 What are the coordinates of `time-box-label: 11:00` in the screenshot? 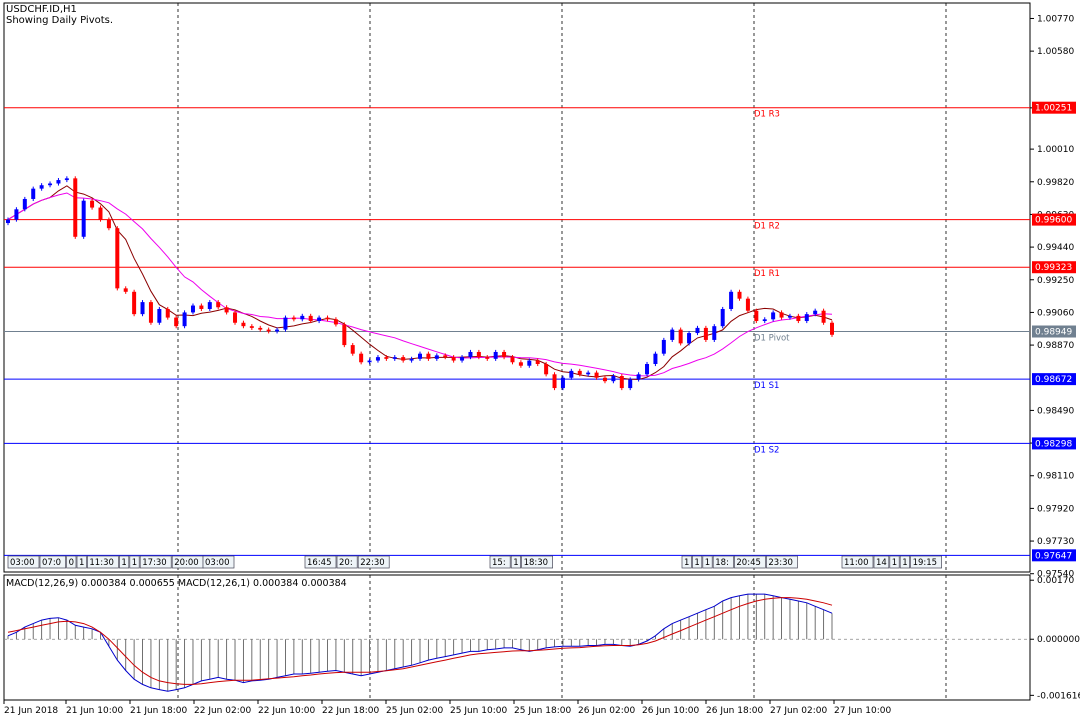 It's located at (856, 563).